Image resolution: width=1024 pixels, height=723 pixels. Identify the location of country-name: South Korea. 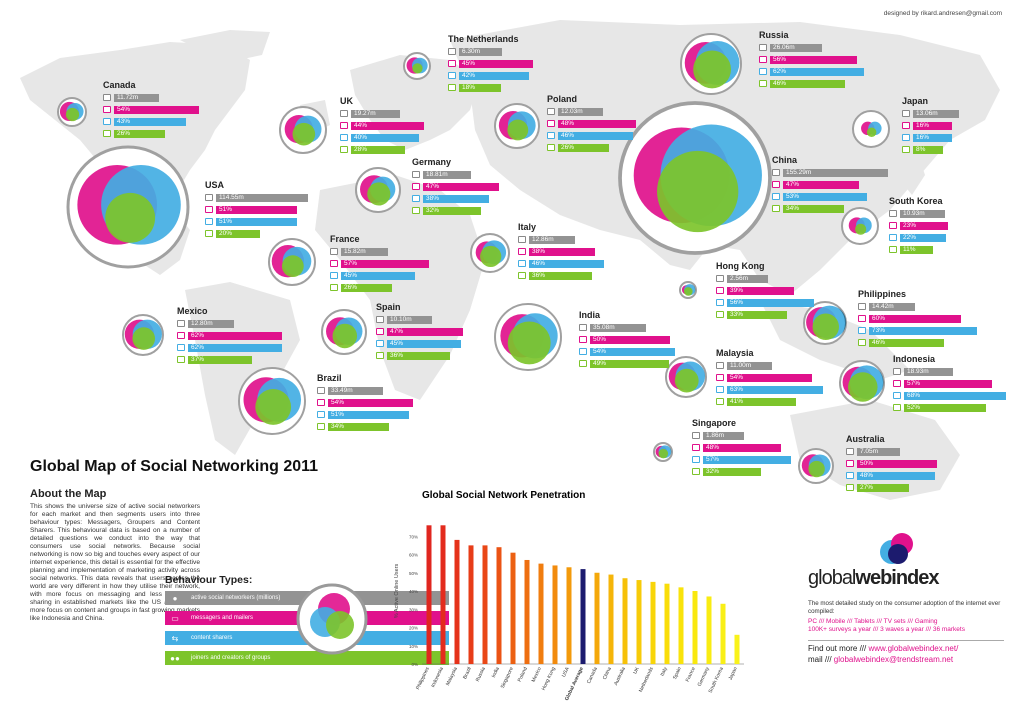
(916, 201).